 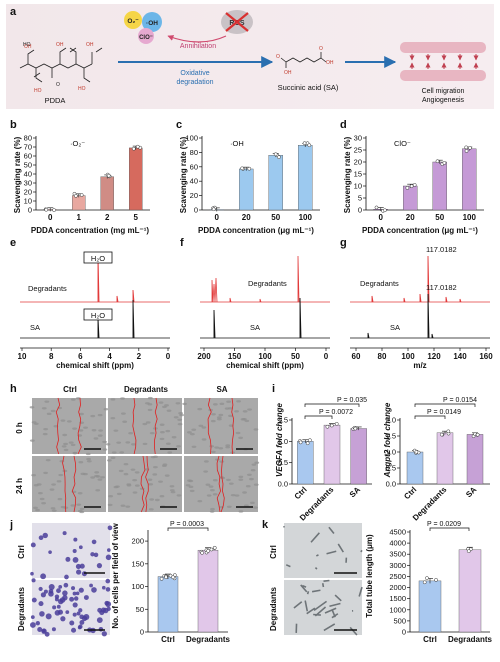 I want to click on y-tick-label: 4000, so click(x=397, y=543).